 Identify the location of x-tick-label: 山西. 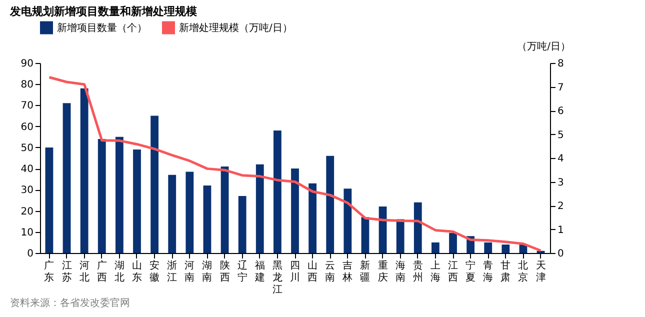
(313, 272).